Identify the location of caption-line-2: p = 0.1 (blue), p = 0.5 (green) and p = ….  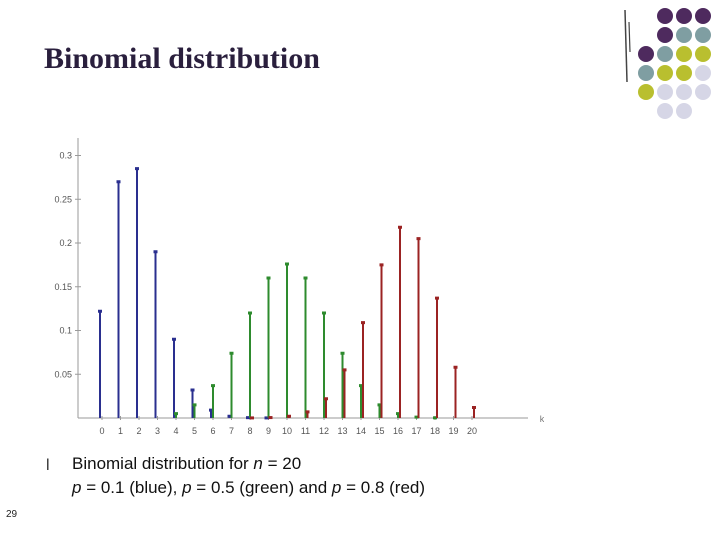
(248, 488).